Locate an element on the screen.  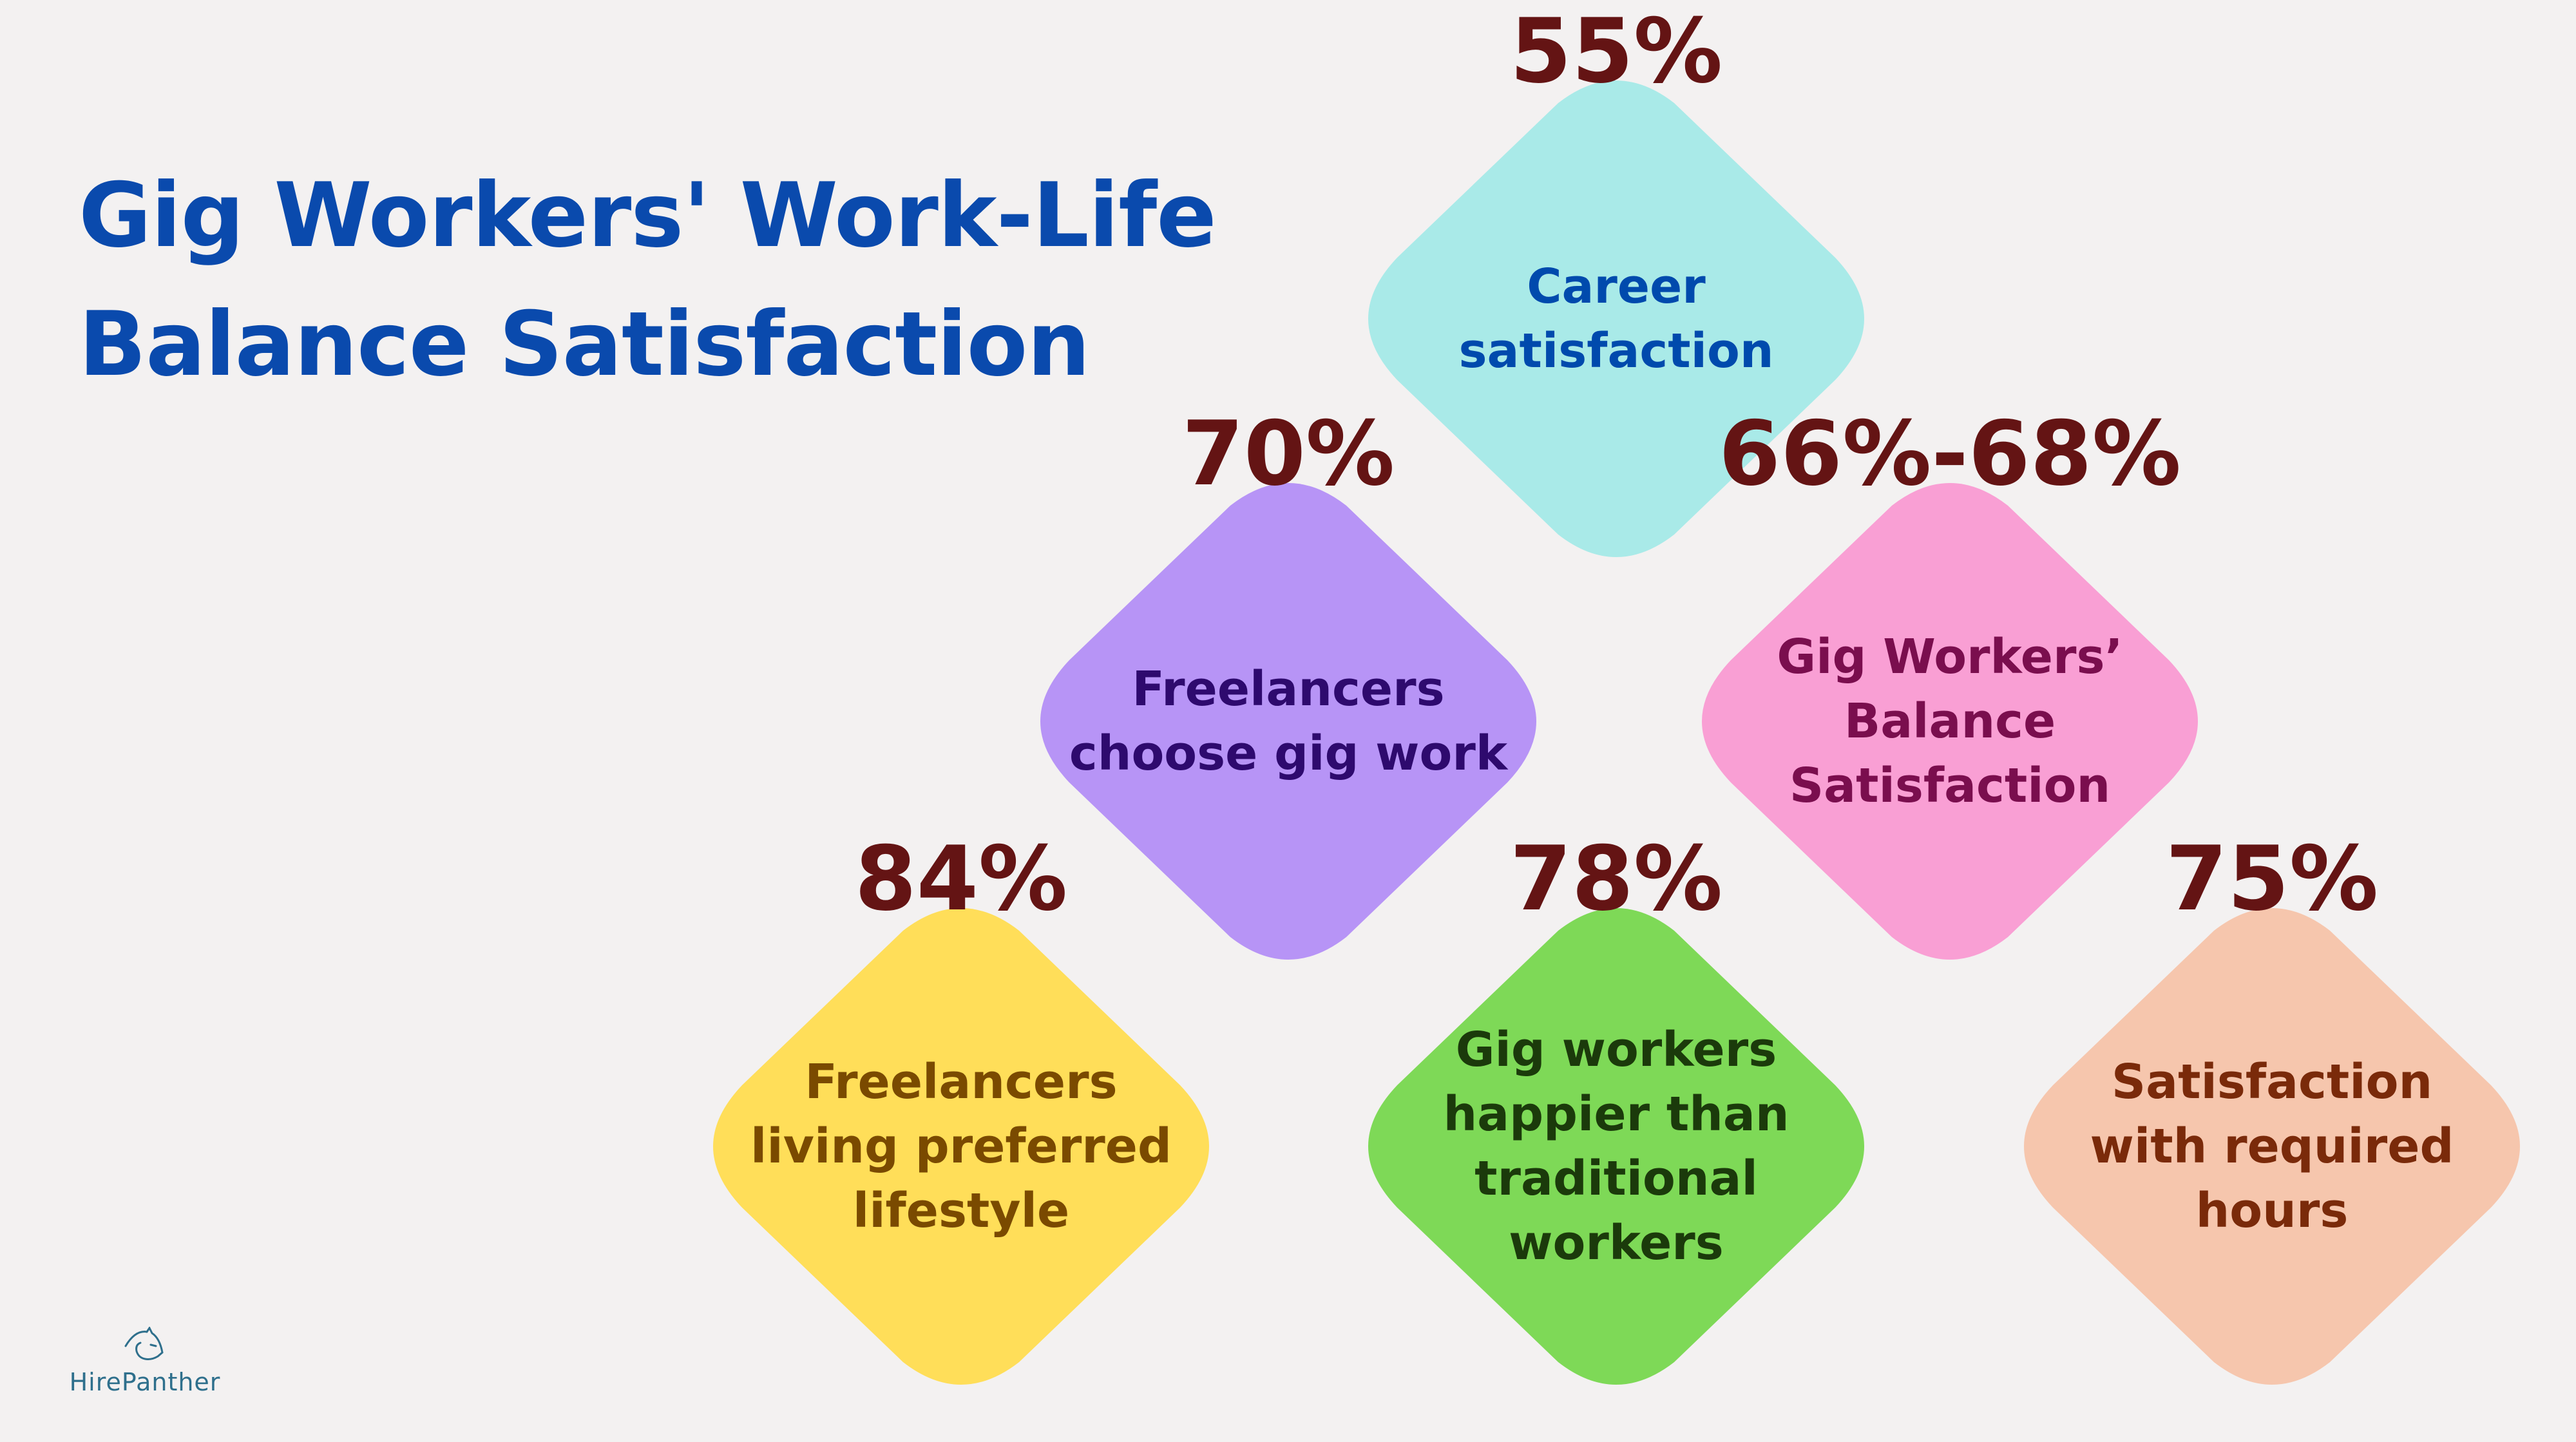
stat-percent: 75% is located at coordinates (2272, 879).